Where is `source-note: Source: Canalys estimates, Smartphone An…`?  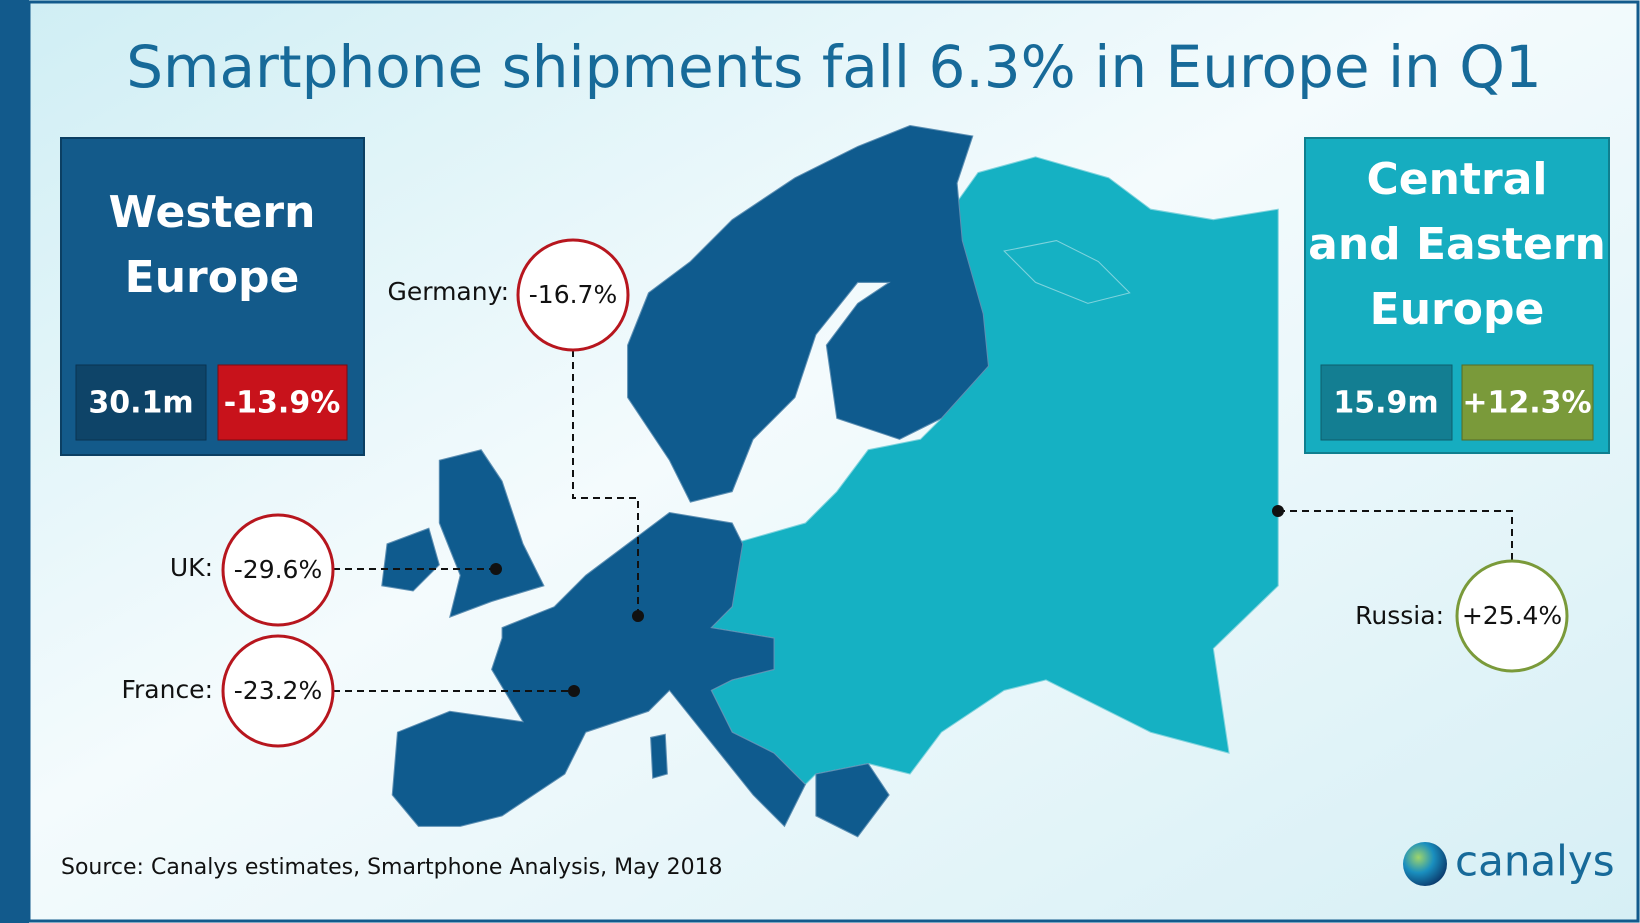
source-note: Source: Canalys estimates, Smartphone An… is located at coordinates (392, 867).